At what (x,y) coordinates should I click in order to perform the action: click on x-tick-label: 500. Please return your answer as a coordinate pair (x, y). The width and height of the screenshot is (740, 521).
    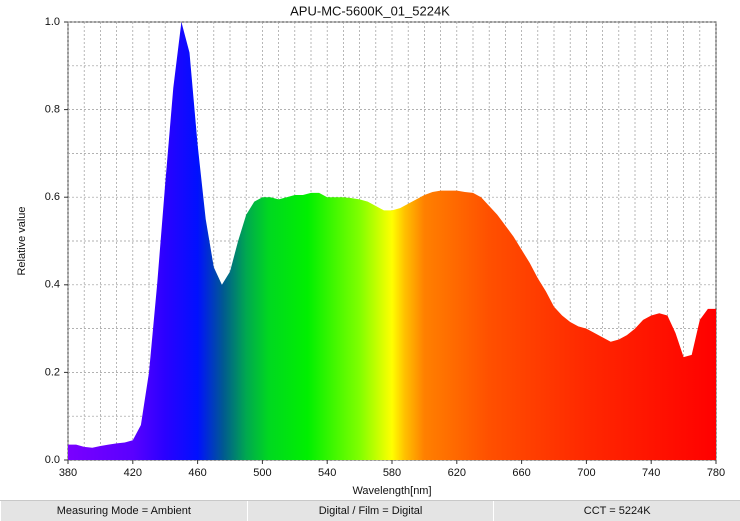
    Looking at the image, I should click on (262, 473).